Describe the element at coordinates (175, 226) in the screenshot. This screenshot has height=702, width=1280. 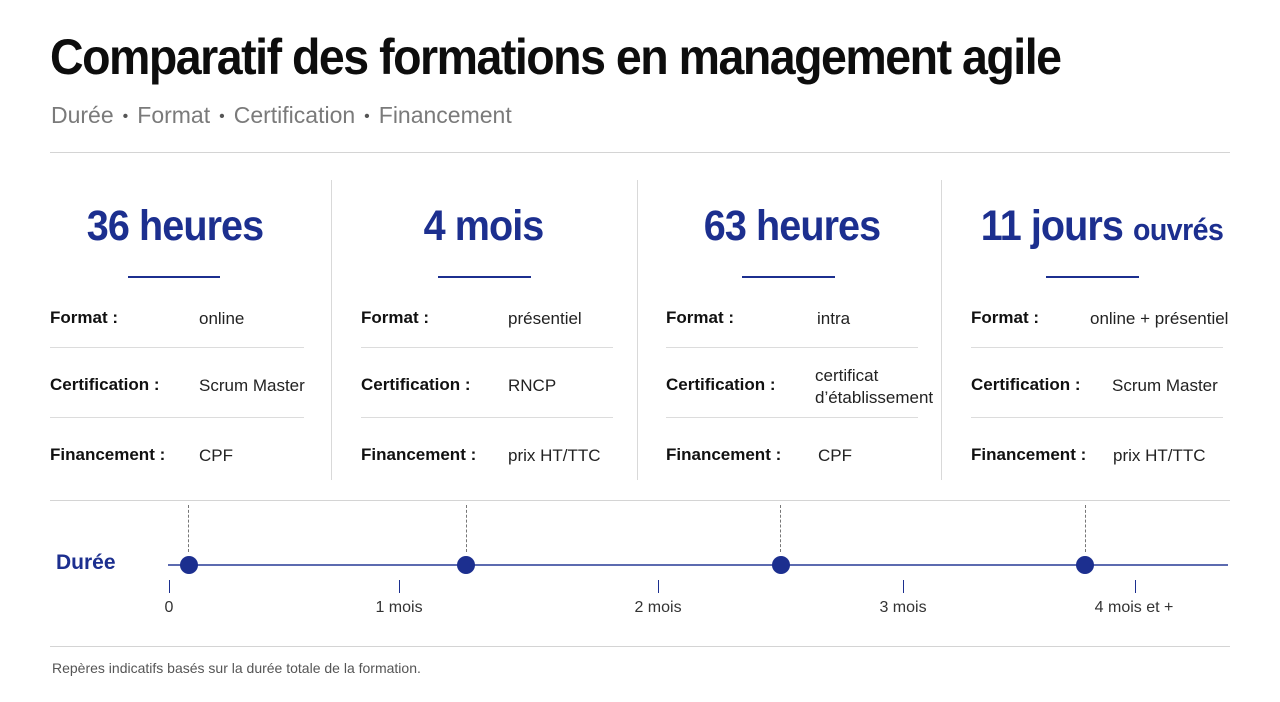
I see `card-duration-headline: 36 heures` at that location.